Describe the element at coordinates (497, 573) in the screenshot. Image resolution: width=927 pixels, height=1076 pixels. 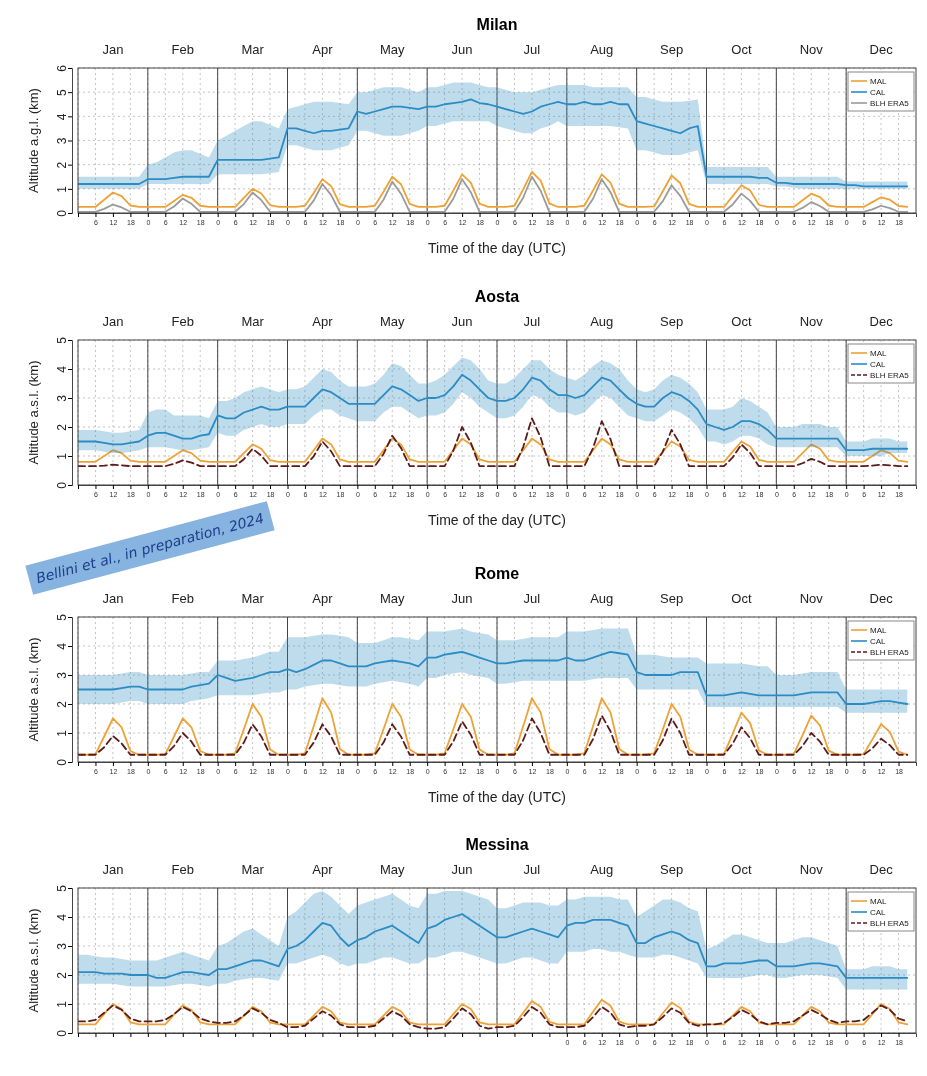
I see `chart-title: Rome` at that location.